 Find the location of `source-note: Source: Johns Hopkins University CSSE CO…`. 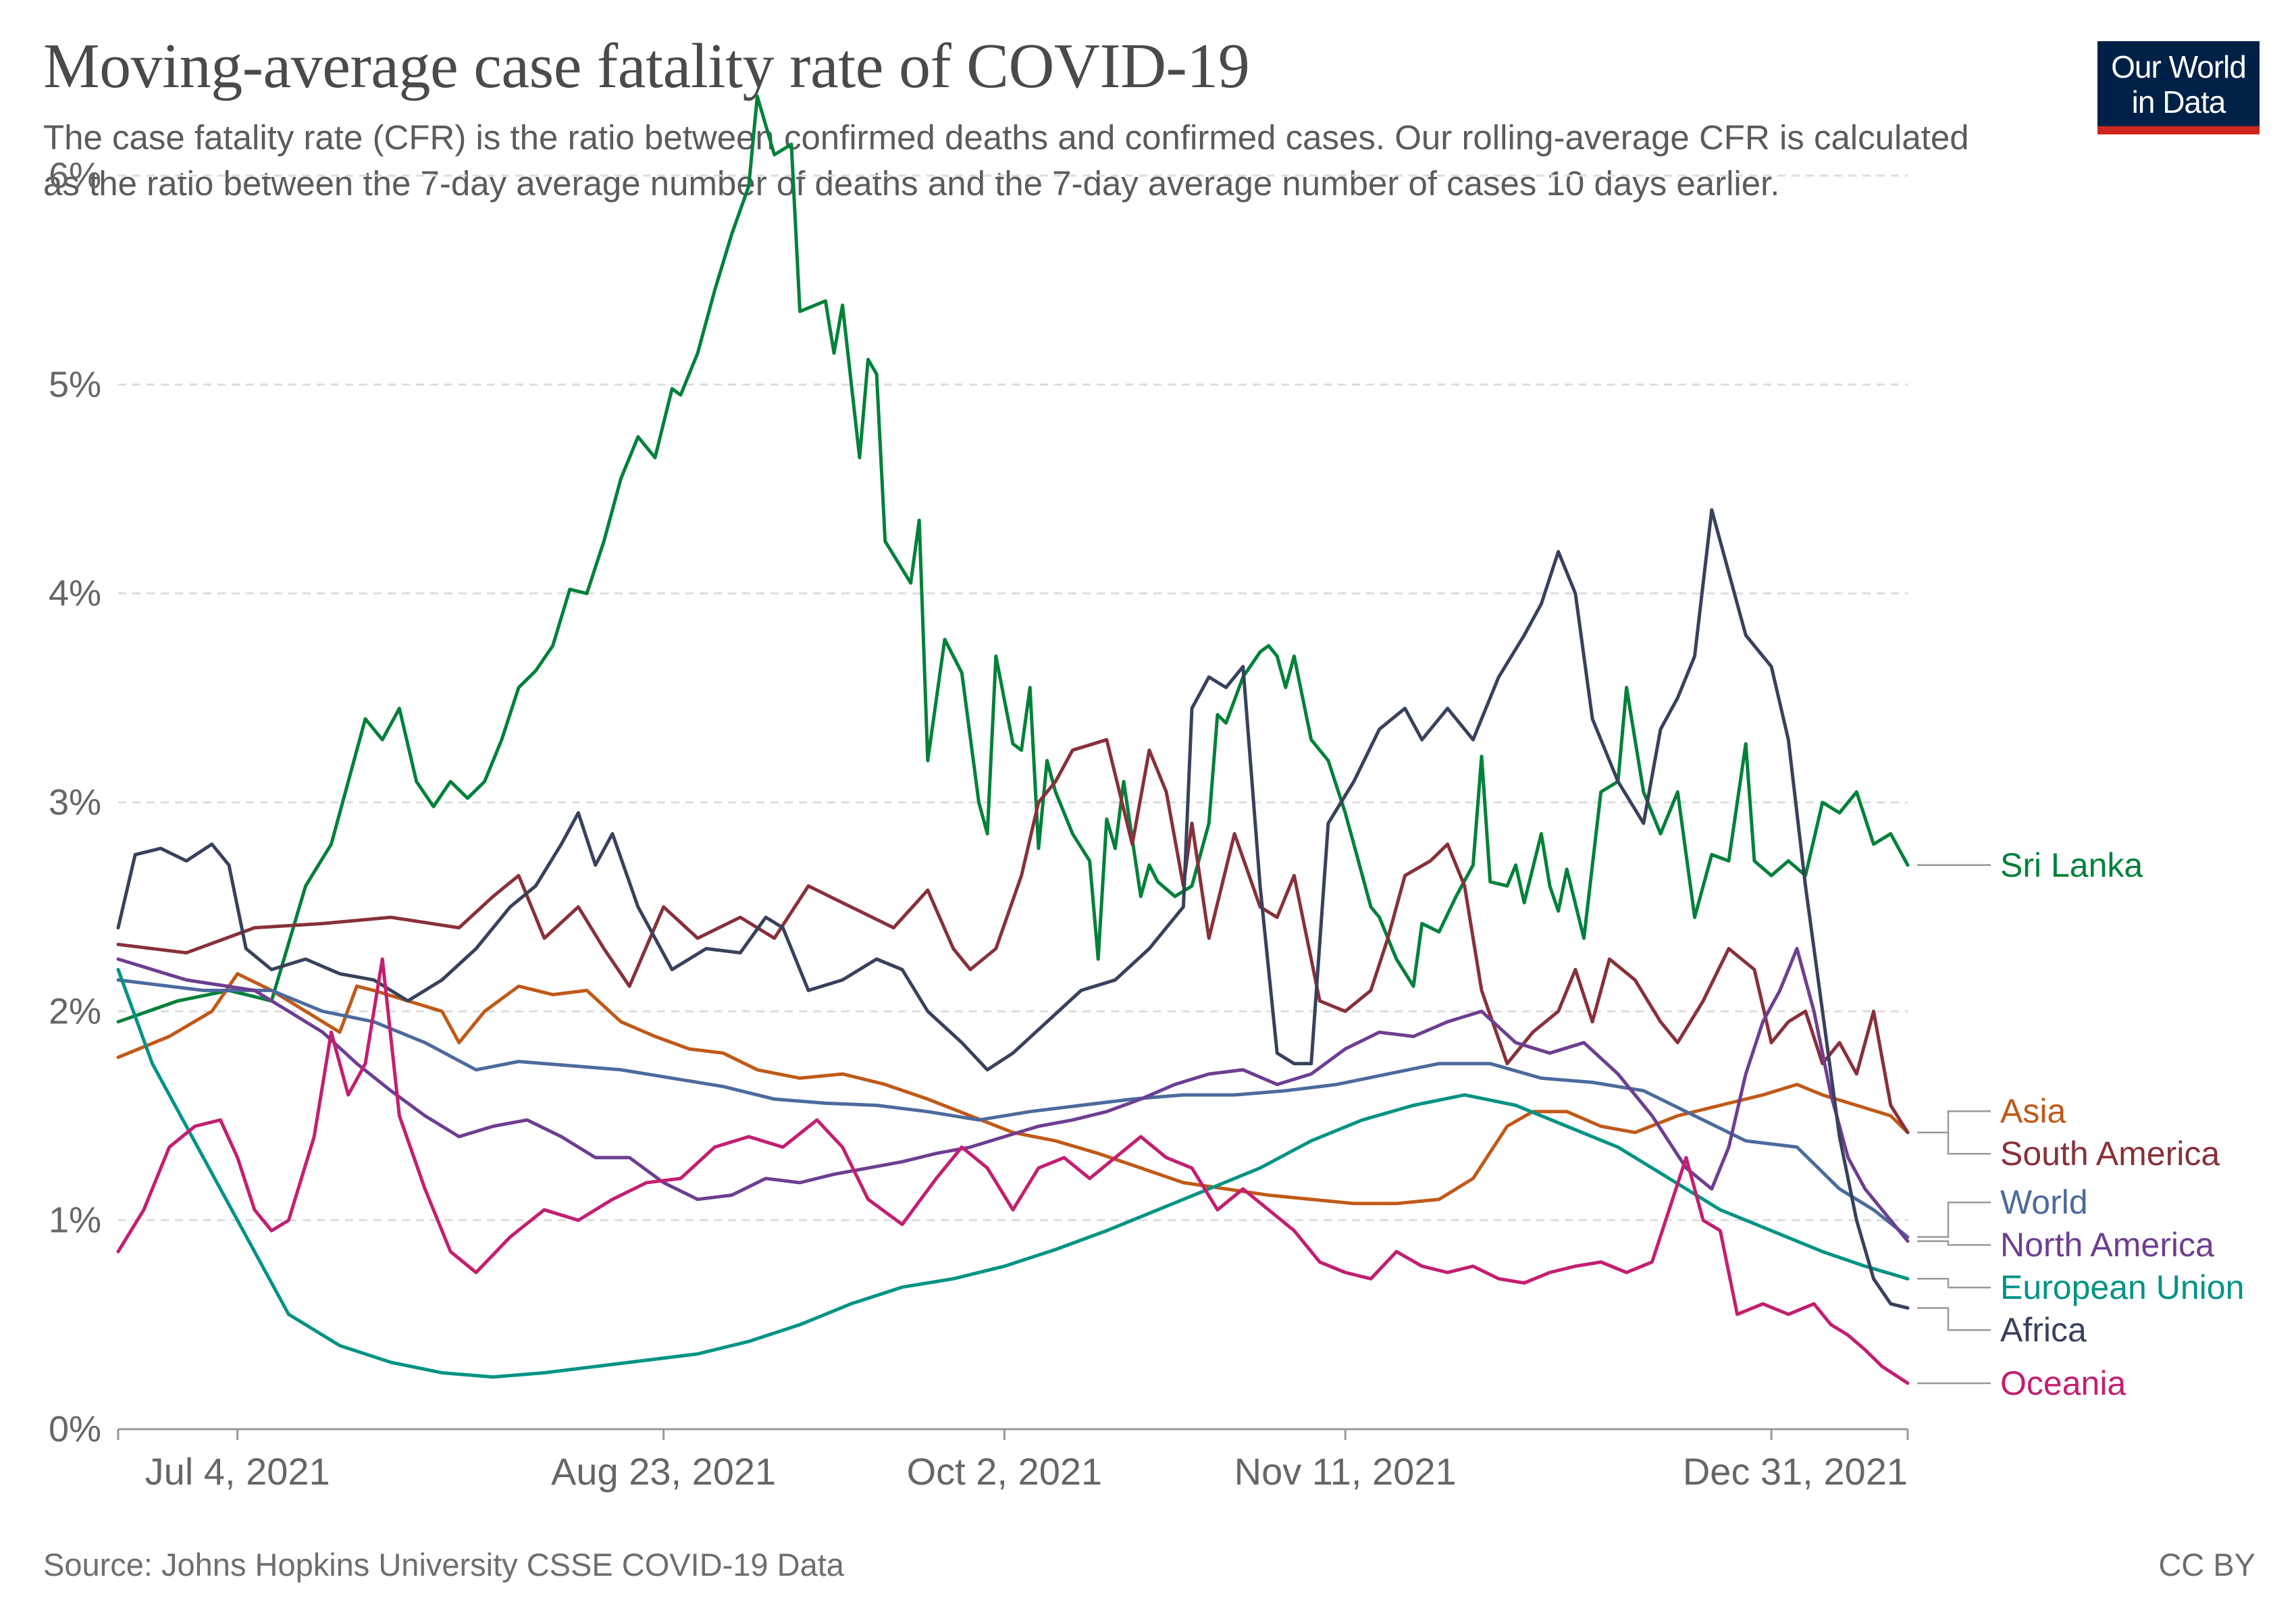

source-note: Source: Johns Hopkins University CSSE CO… is located at coordinates (443, 1565).